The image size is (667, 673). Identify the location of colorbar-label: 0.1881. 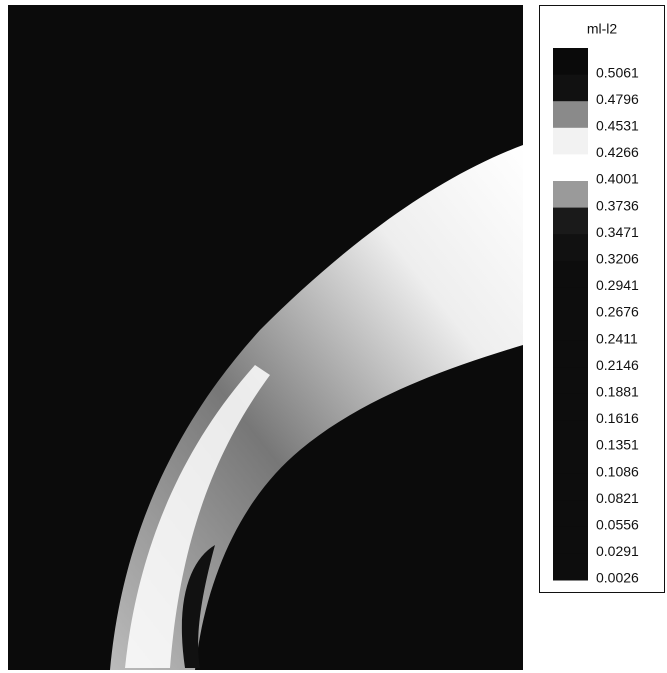
(617, 392).